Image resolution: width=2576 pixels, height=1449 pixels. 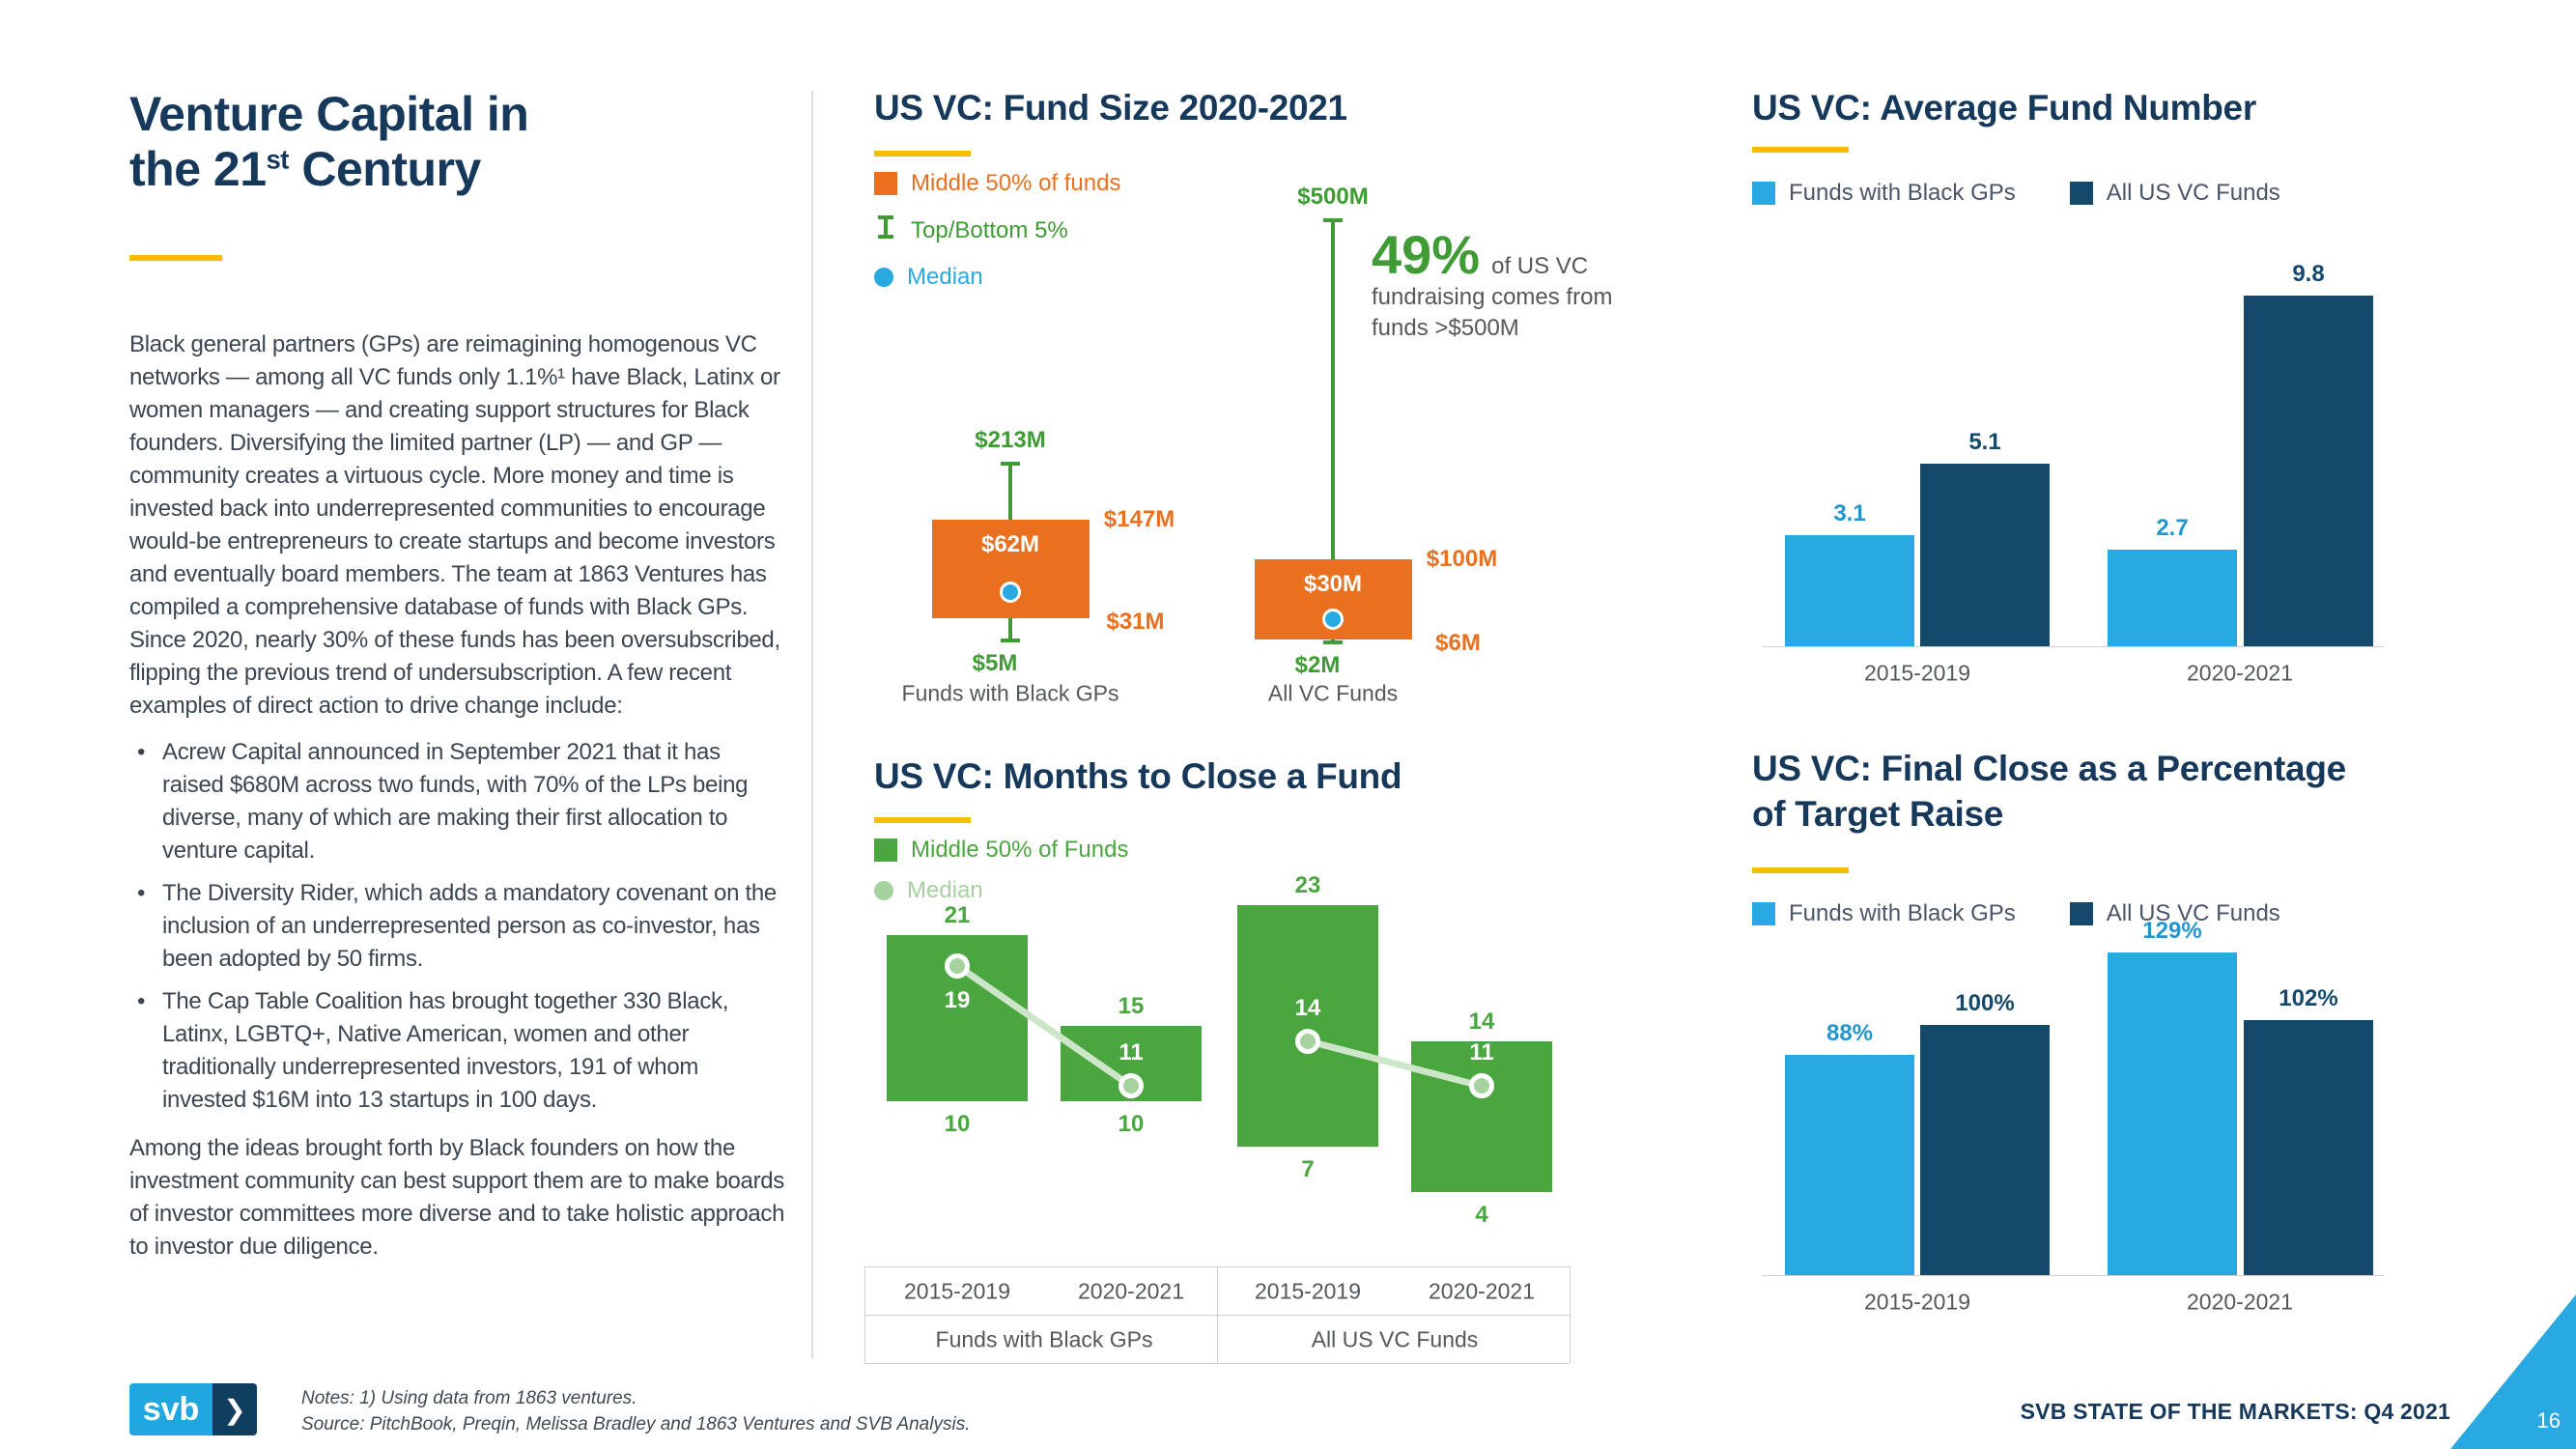 I want to click on svb-logo-chevron-icon: ❯, so click(x=234, y=1409).